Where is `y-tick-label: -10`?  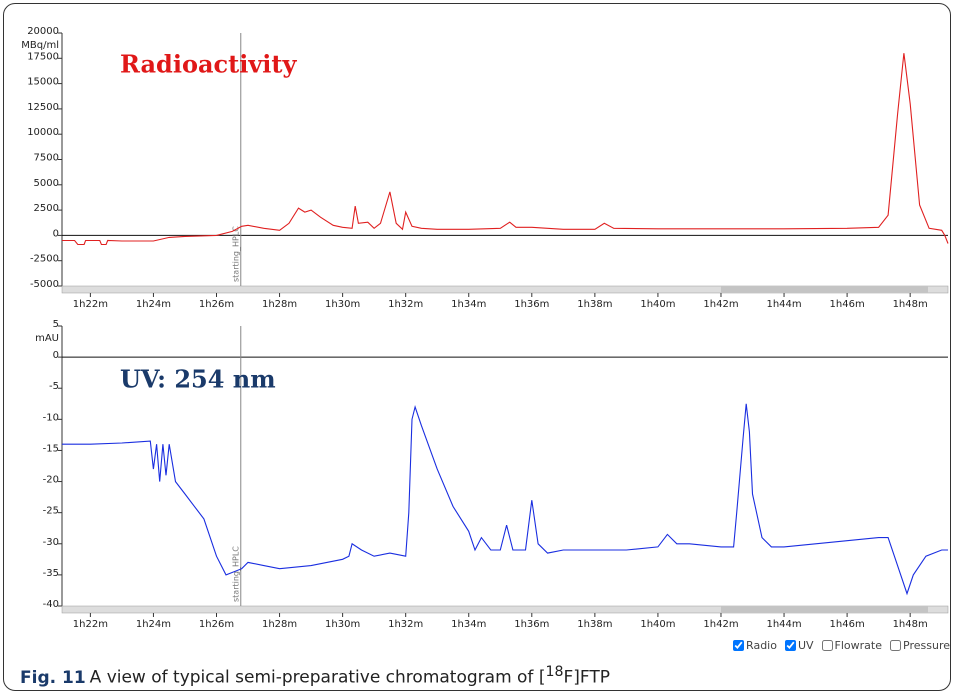
y-tick-label: -10 is located at coordinates (51, 417).